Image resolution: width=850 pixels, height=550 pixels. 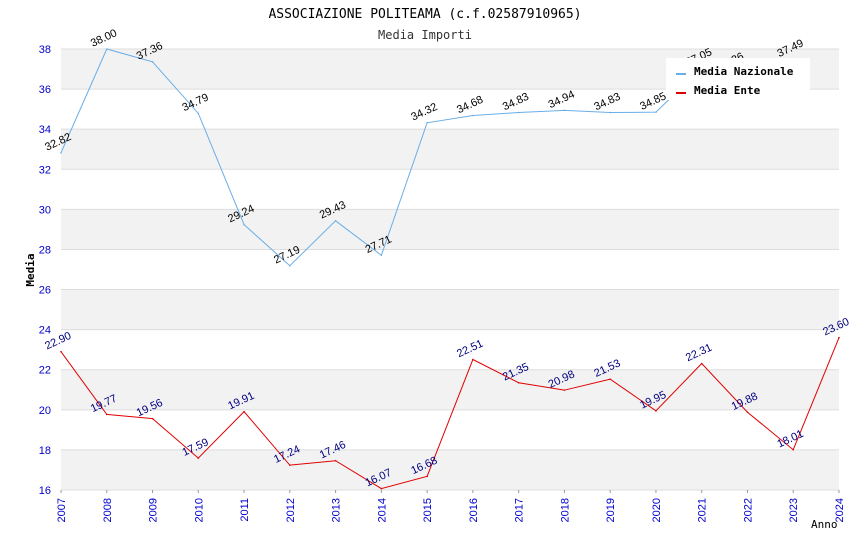 I want to click on x-tick-label: 2012, so click(x=291, y=510).